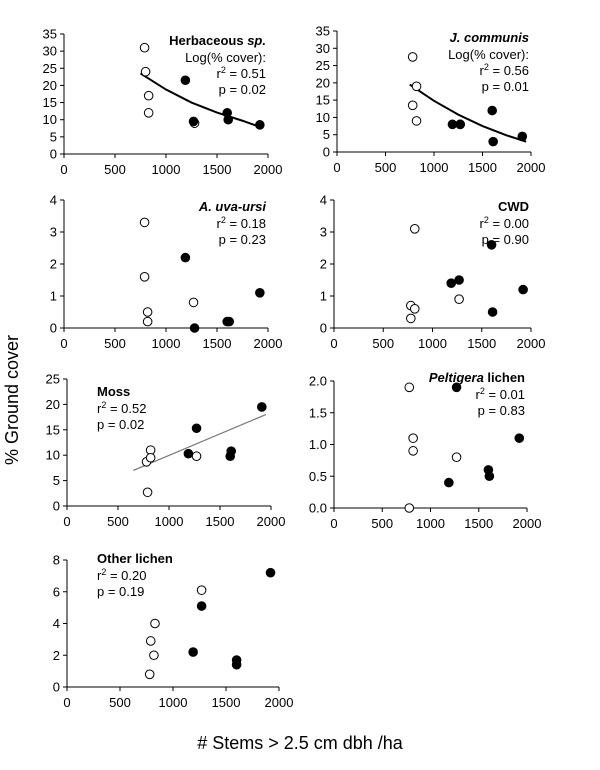 The width and height of the screenshot is (600, 770). What do you see at coordinates (206, 40) in the screenshot?
I see `panel-title-text: Herbaceous` at bounding box center [206, 40].